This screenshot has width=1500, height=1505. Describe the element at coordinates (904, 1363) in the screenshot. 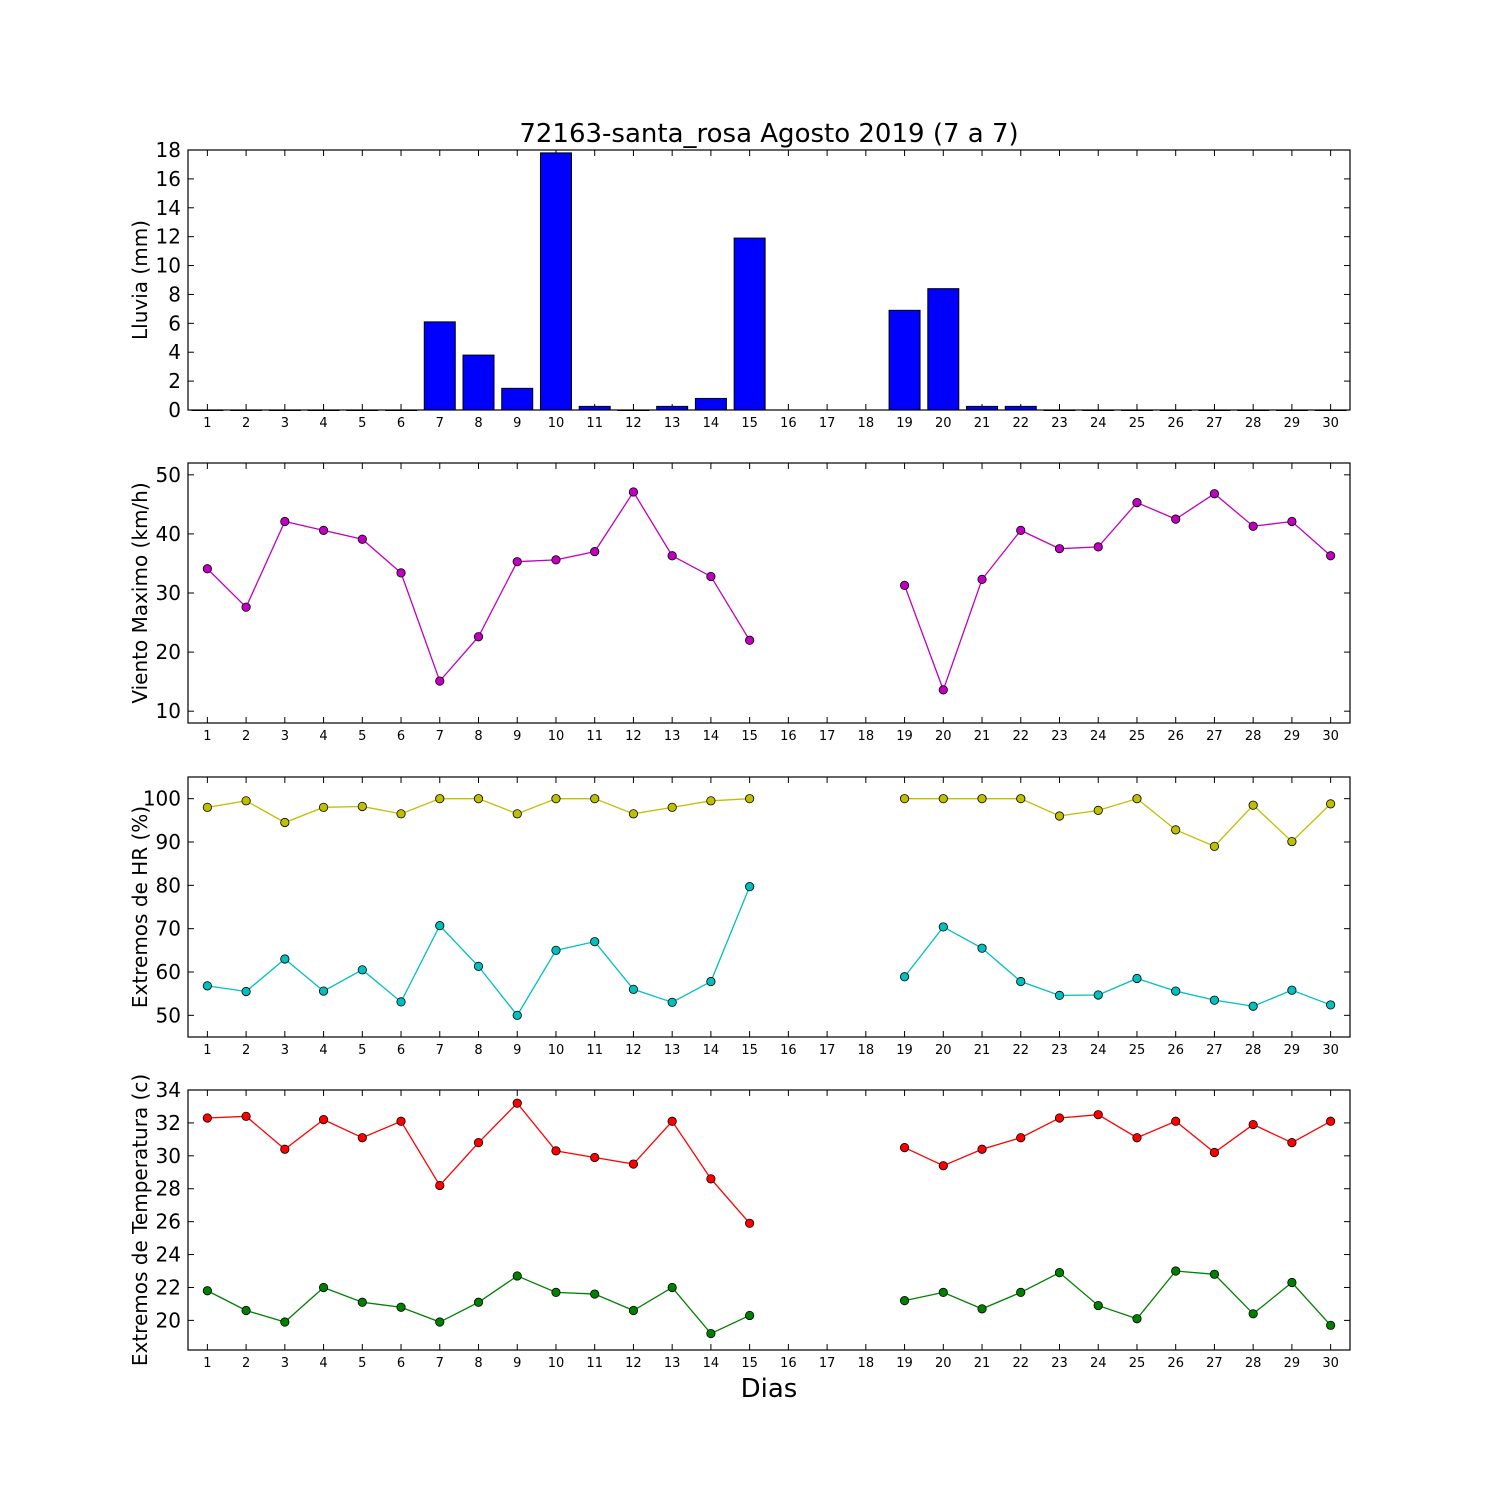

I see `x-tick-label: 19` at that location.